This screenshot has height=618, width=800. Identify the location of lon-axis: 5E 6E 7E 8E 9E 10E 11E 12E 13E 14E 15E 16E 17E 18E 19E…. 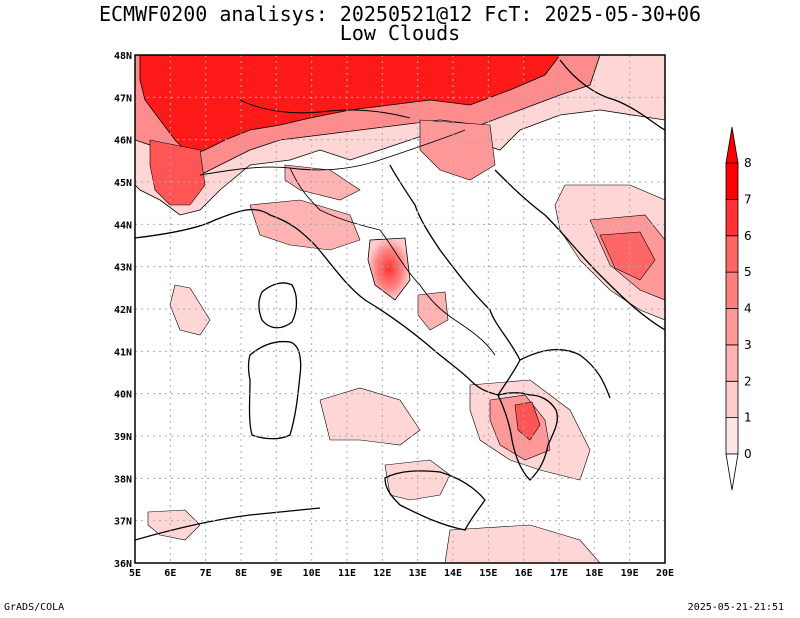
(401, 573).